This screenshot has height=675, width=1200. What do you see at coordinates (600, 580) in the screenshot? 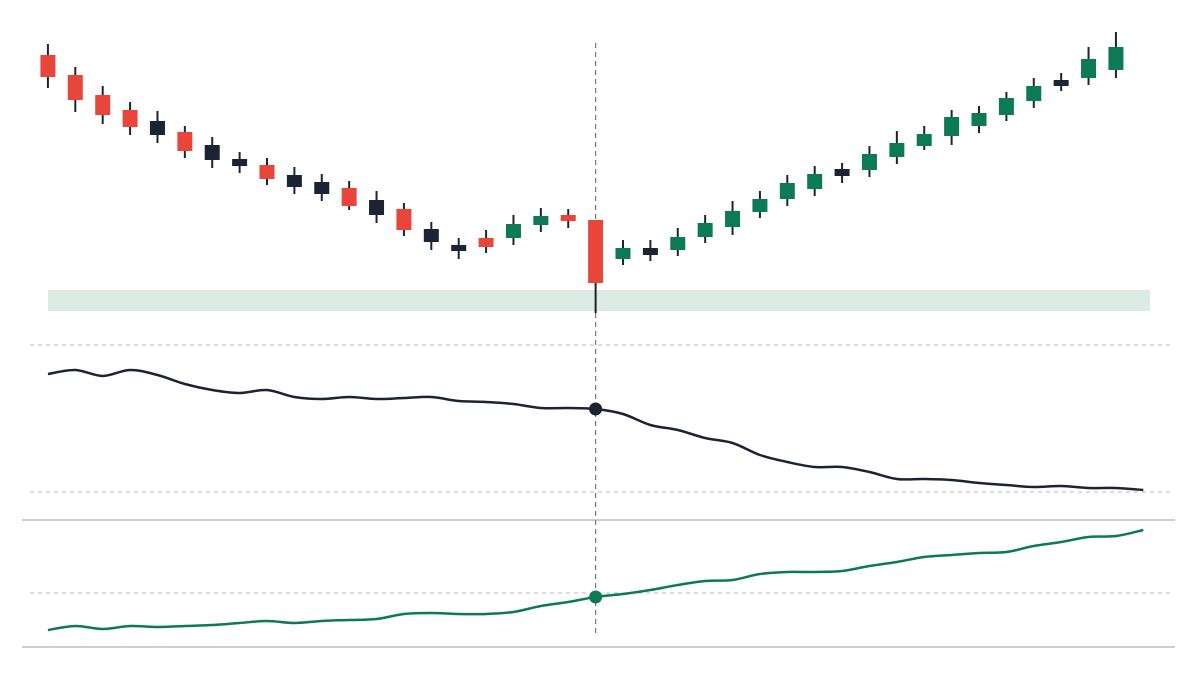
I see `panel` at bounding box center [600, 580].